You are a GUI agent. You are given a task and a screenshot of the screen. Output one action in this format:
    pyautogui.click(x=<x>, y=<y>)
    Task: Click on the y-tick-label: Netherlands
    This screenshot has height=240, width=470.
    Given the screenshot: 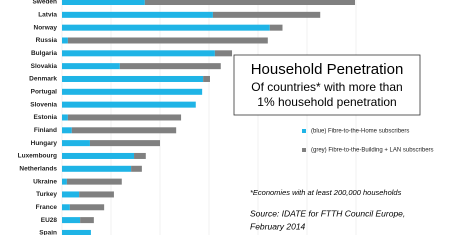 What is the action you would take?
    pyautogui.click(x=38, y=169)
    